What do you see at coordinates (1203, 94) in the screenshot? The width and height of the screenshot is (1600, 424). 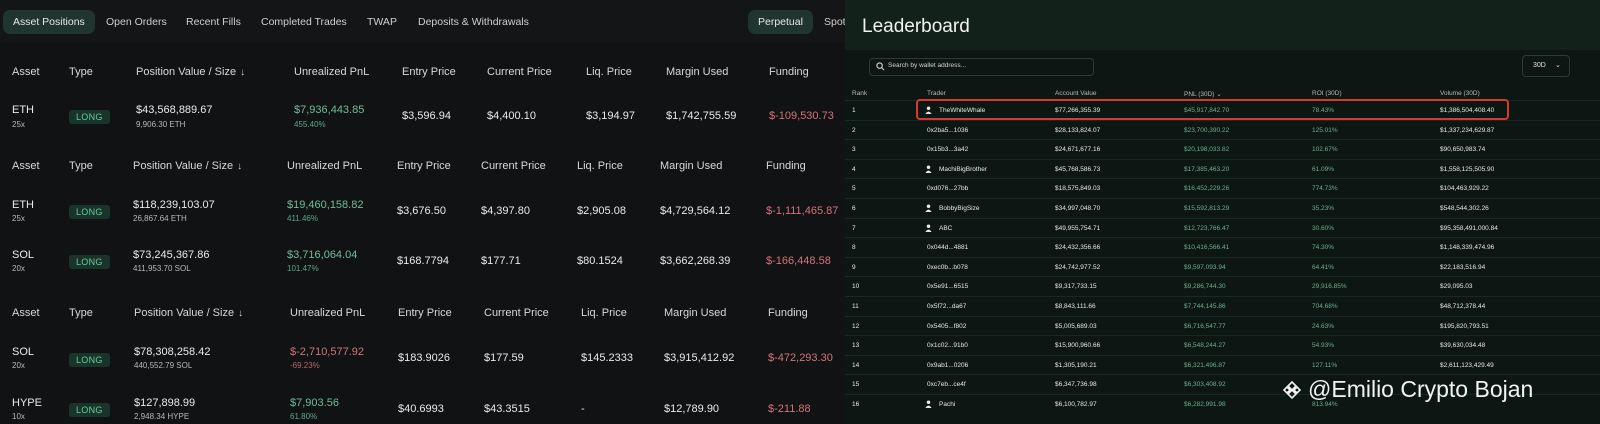 I see `col-pnl: PNL (30D) ⌄` at bounding box center [1203, 94].